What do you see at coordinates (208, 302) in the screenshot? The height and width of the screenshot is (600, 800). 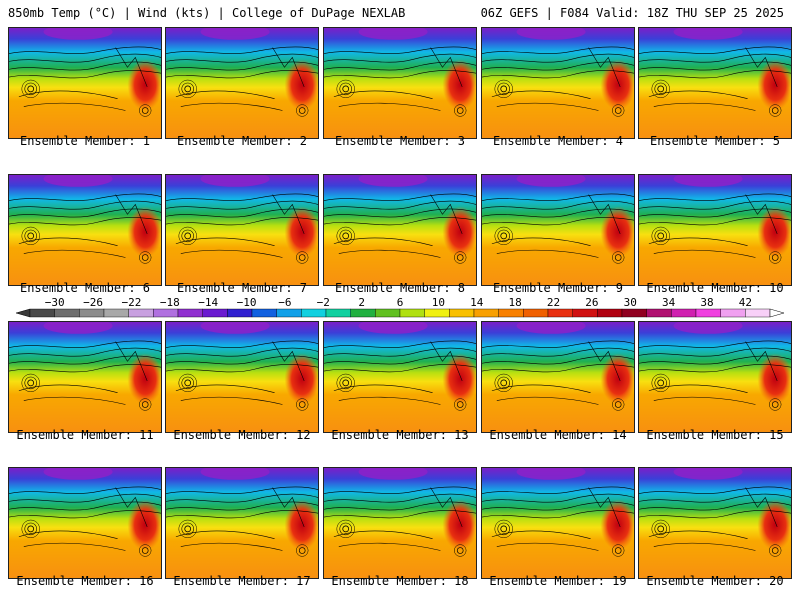 I see `colorbar-tick-label: −14` at bounding box center [208, 302].